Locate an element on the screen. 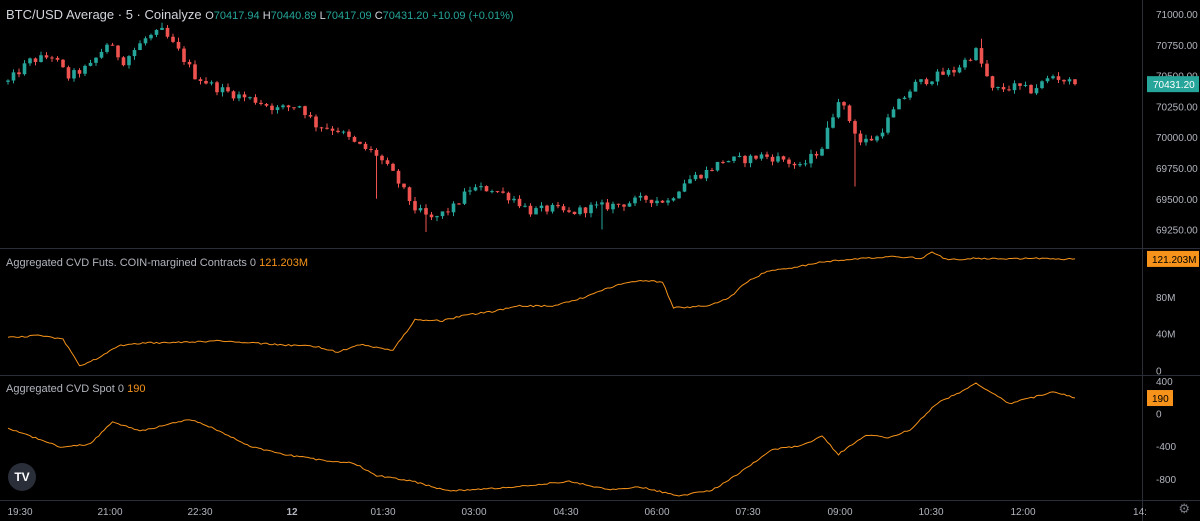 Image resolution: width=1200 pixels, height=521 pixels. last-price-label: 70431.20 is located at coordinates (1174, 85).